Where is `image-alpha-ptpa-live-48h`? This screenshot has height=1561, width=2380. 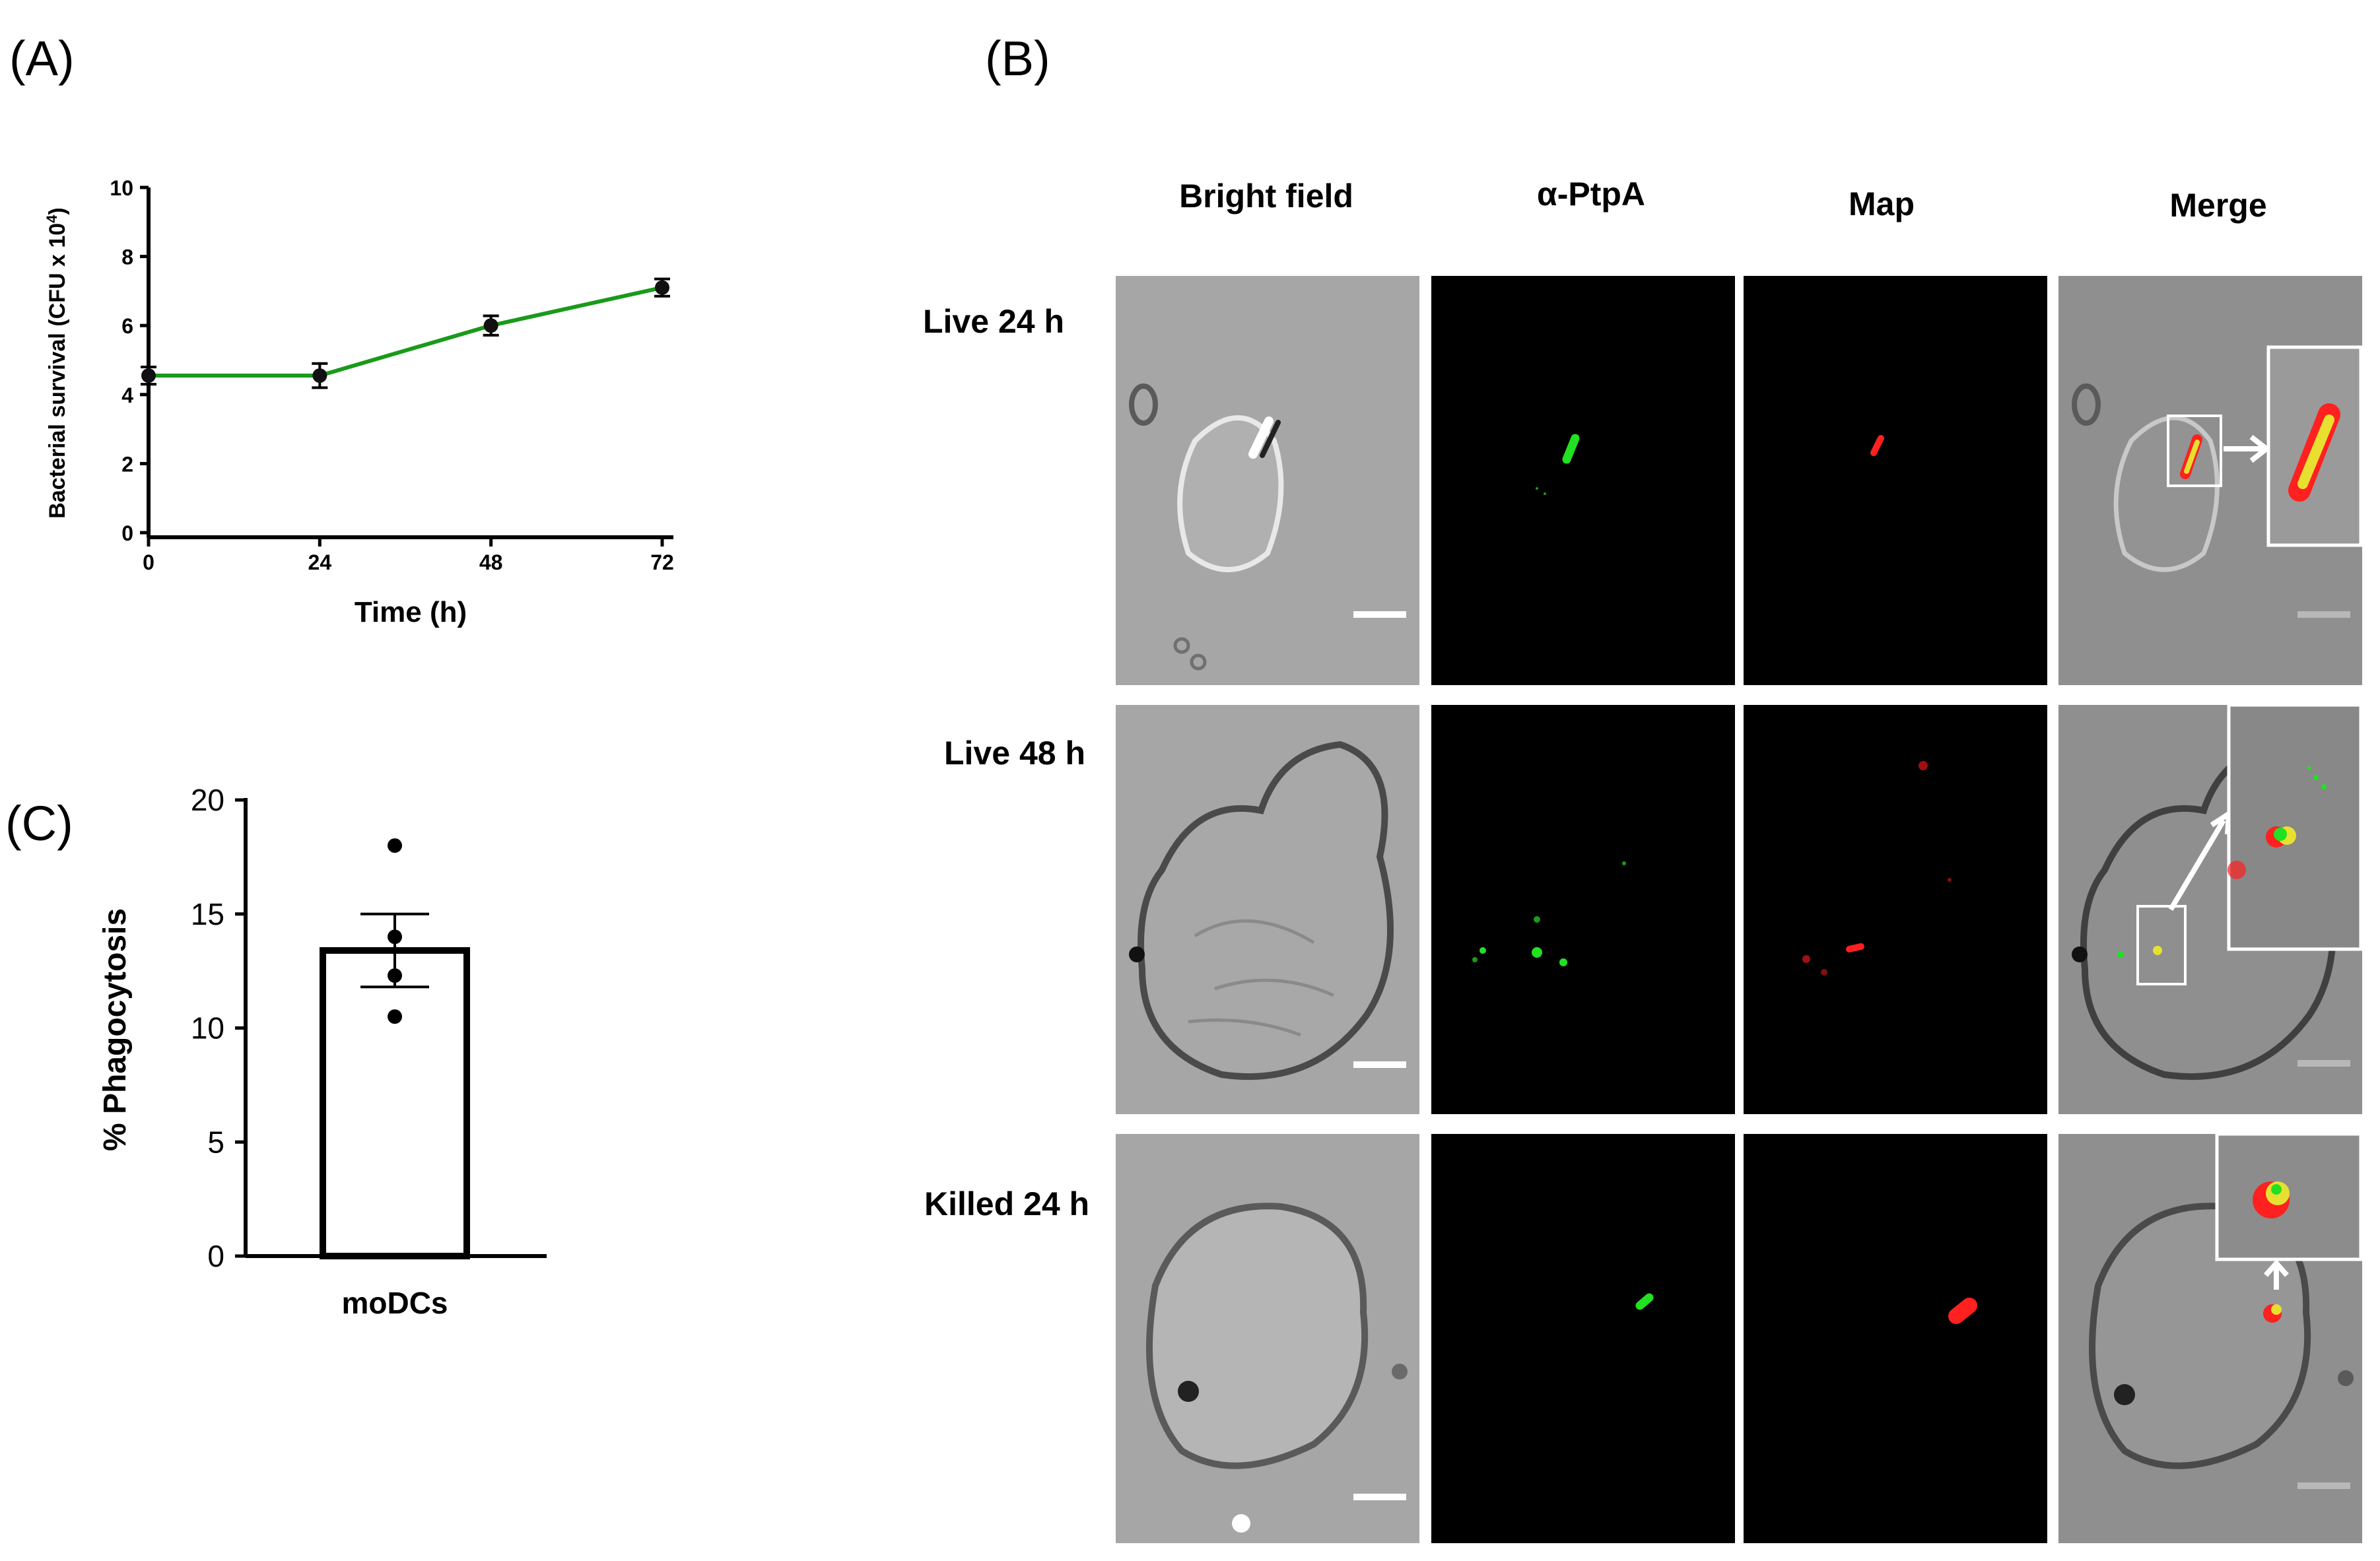 image-alpha-ptpa-live-48h is located at coordinates (1583, 909).